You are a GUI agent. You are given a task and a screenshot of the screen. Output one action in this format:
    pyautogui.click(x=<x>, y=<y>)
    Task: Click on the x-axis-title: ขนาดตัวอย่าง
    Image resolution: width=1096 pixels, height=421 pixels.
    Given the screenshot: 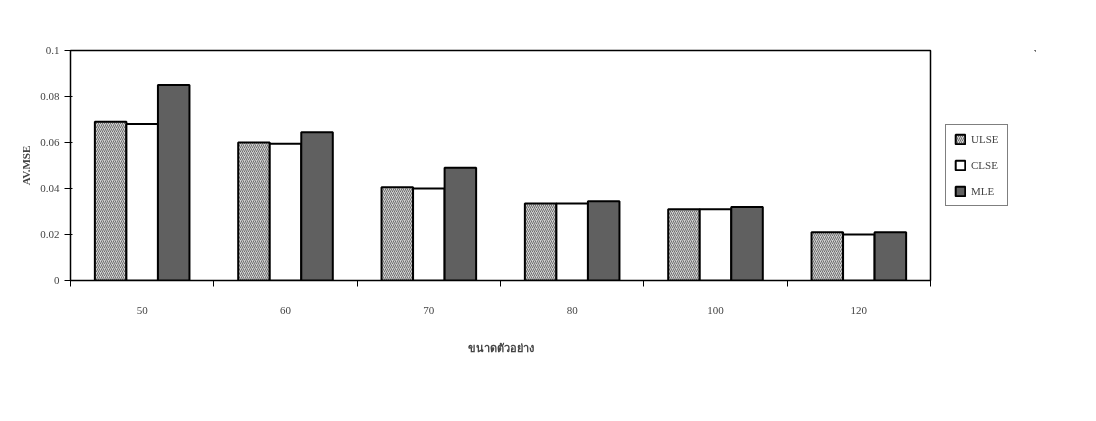 What is the action you would take?
    pyautogui.click(x=500, y=347)
    